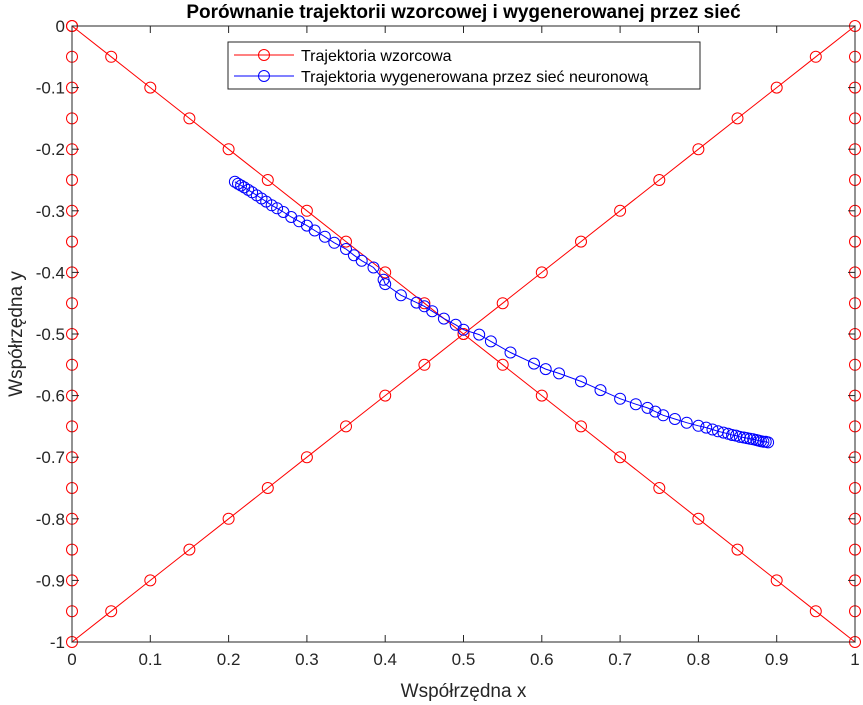 This screenshot has height=705, width=863. I want to click on y-tick-label: 0, so click(60, 26).